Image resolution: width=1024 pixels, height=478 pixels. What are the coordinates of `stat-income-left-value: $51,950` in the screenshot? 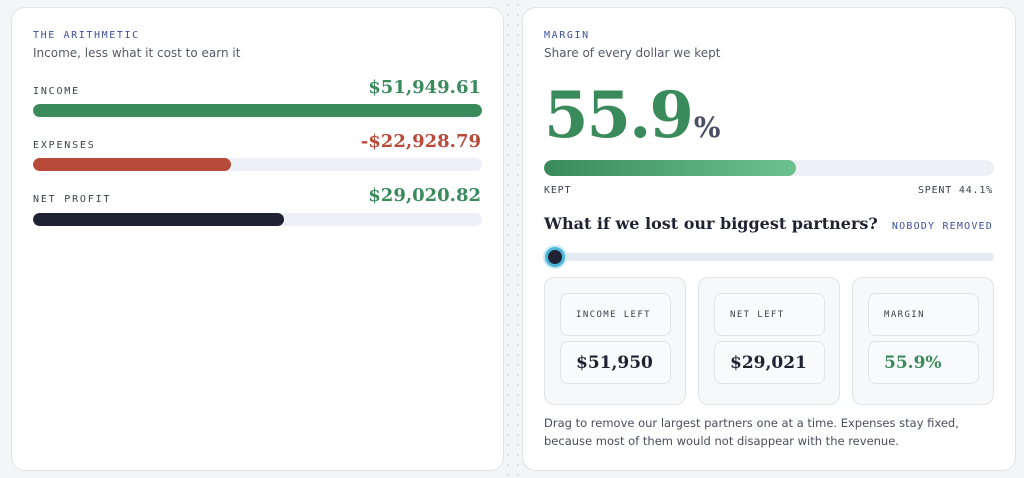 It's located at (614, 362).